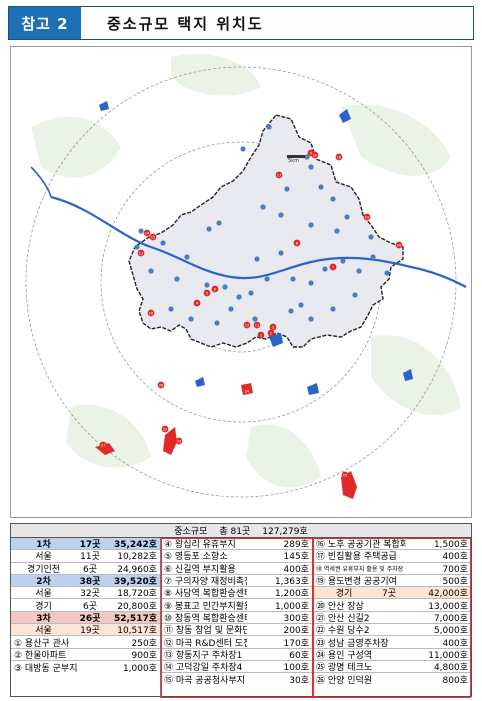 Image resolution: width=482 pixels, height=701 pixels. What do you see at coordinates (392, 581) in the screenshot?
I see `table-row: ⑲ 용도변경 공공기여 500호` at bounding box center [392, 581].